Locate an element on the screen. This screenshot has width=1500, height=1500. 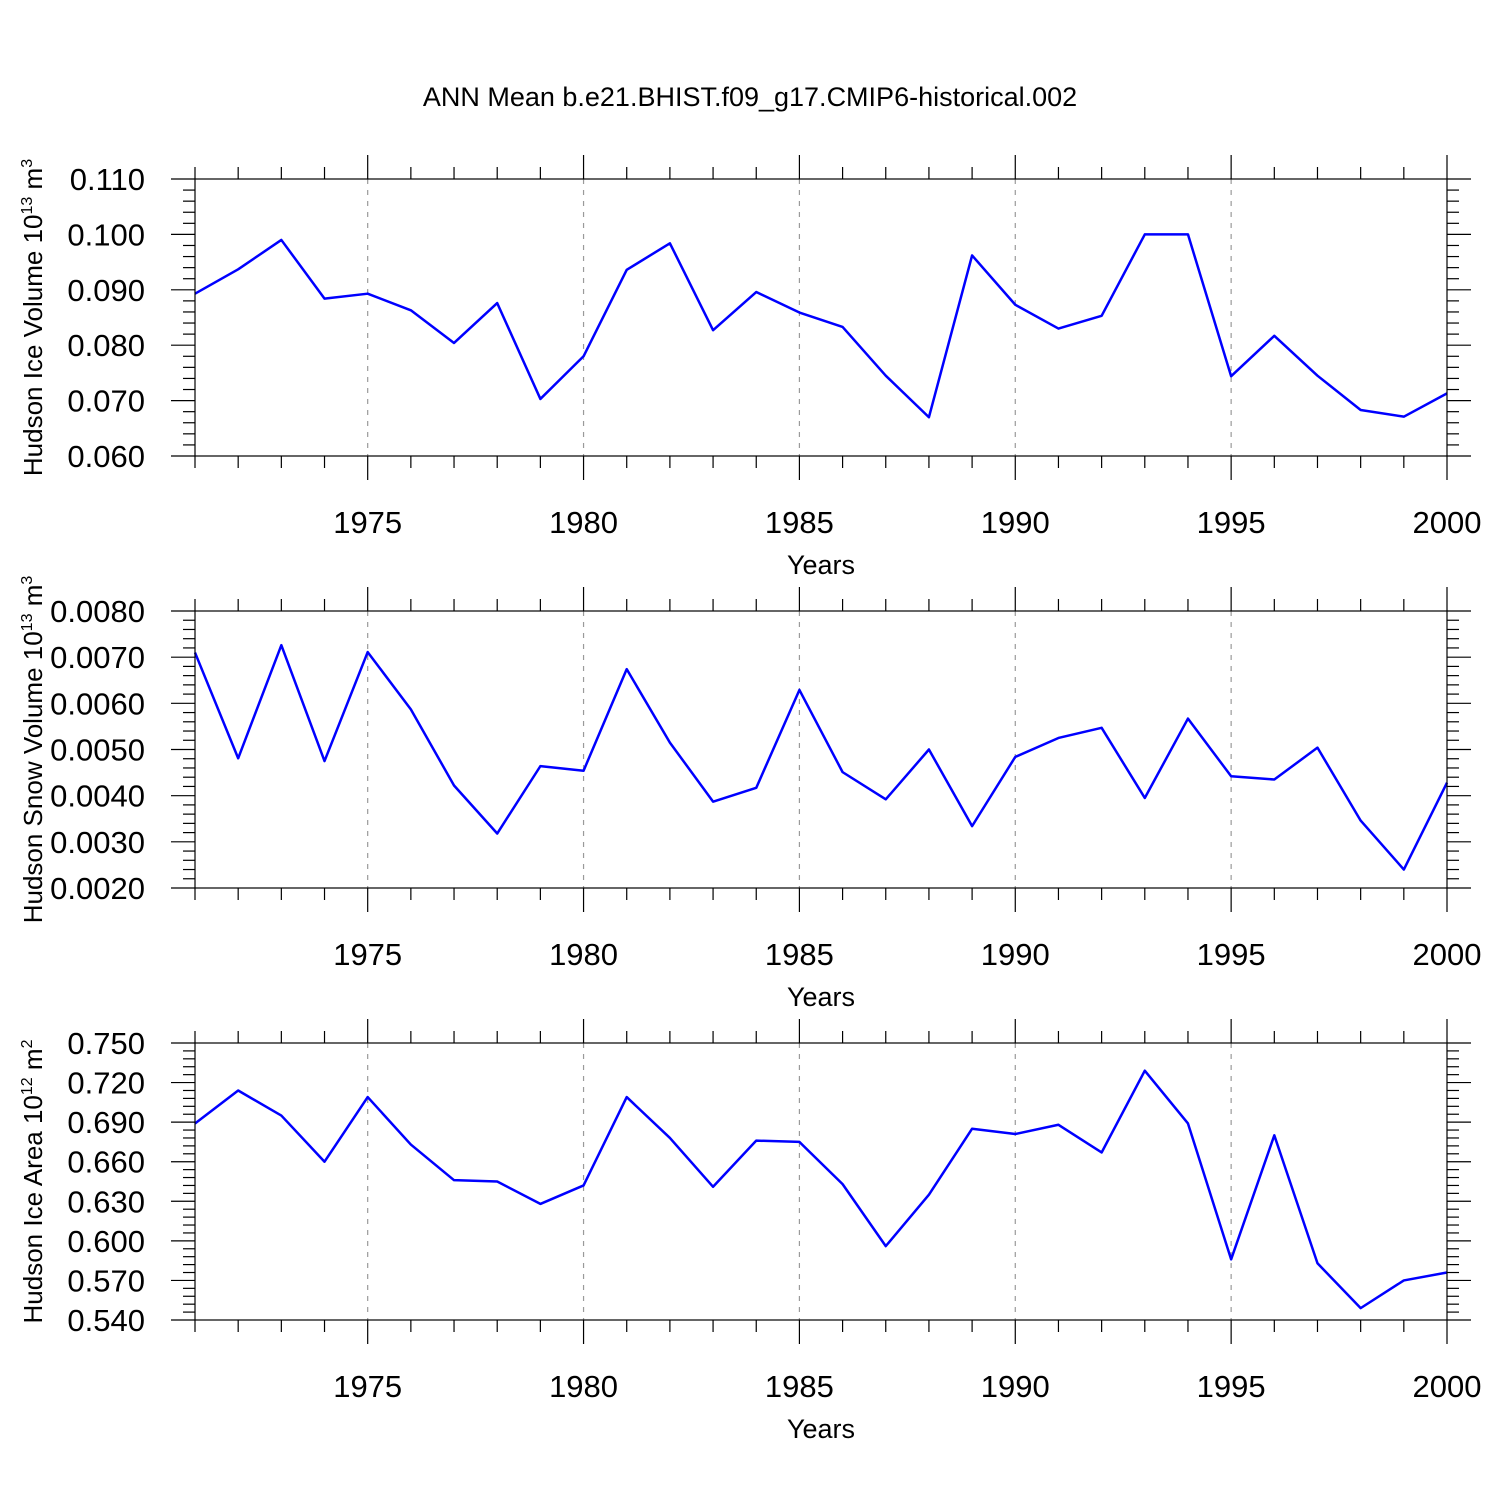
y-tick-label: 0.0020 is located at coordinates (97, 888).